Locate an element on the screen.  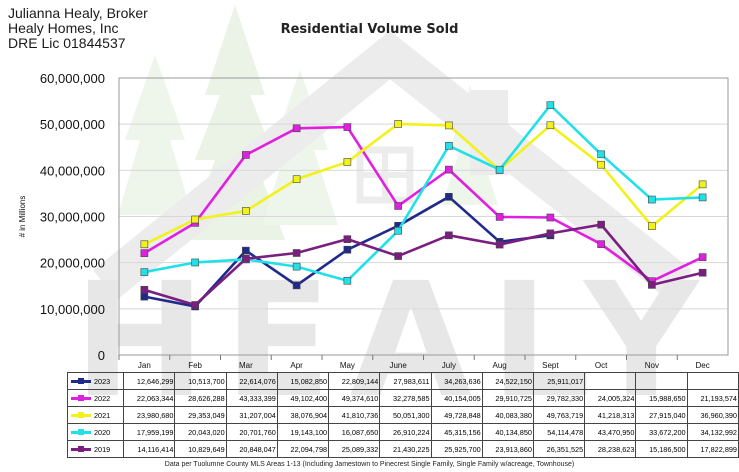
table-cell: 25,911,017 is located at coordinates (559, 381).